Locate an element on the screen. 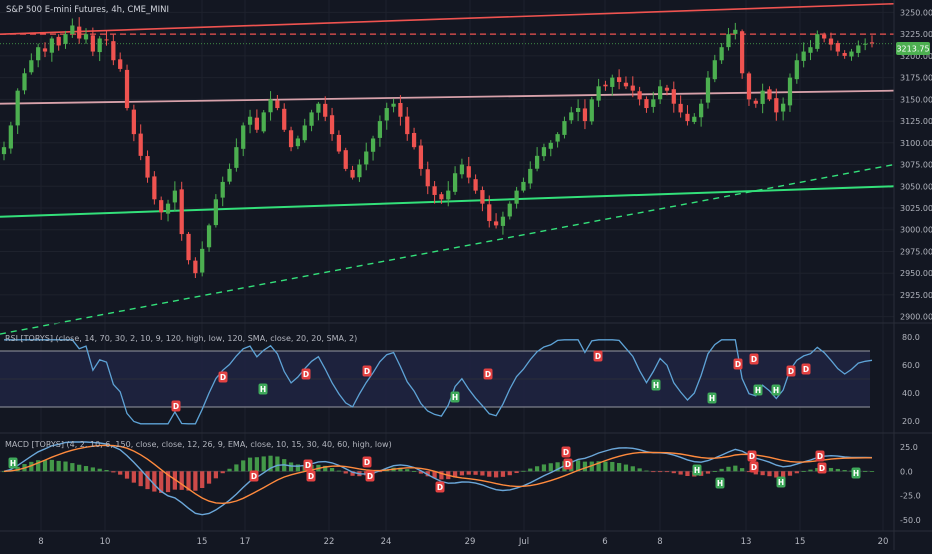 Image resolution: width=932 pixels, height=554 pixels. time-tick-label: 24 is located at coordinates (386, 542).